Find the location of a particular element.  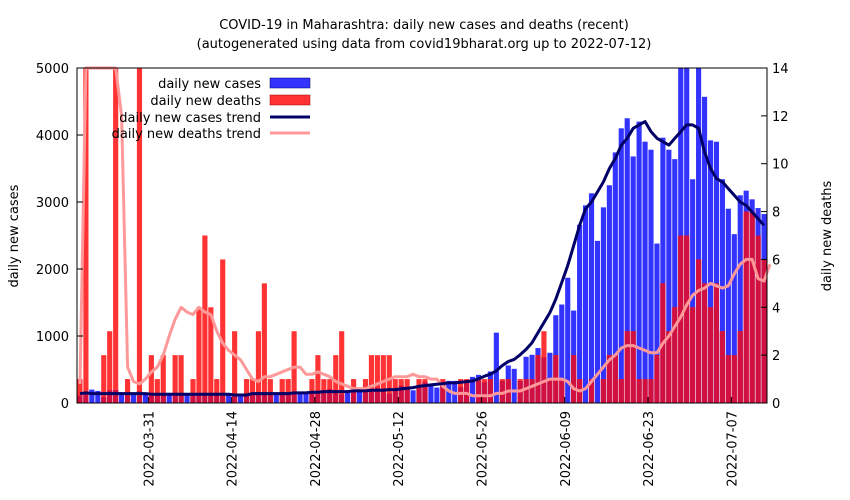

y2-tick-label: 4 is located at coordinates (776, 308).